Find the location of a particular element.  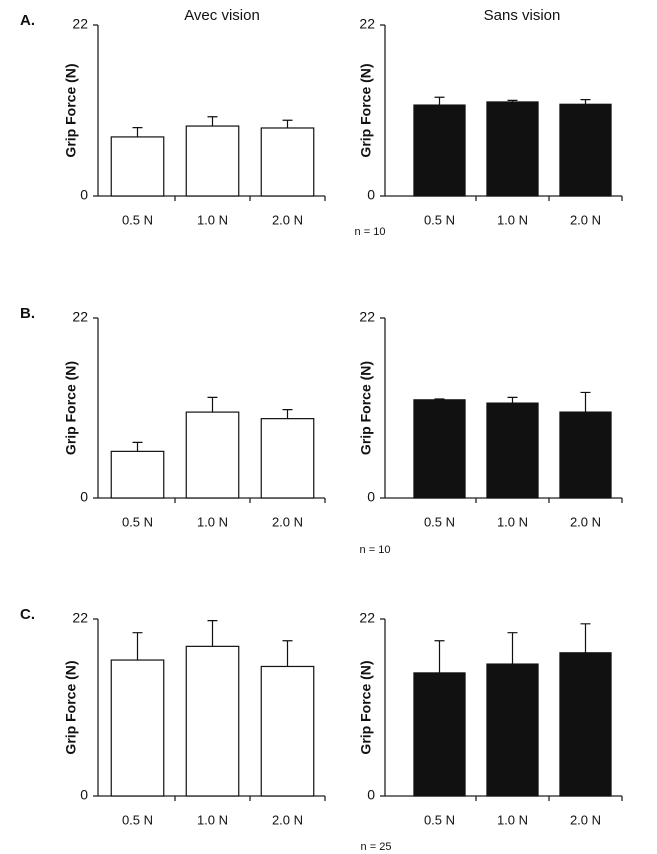

panel-label: B. is located at coordinates (27, 313).